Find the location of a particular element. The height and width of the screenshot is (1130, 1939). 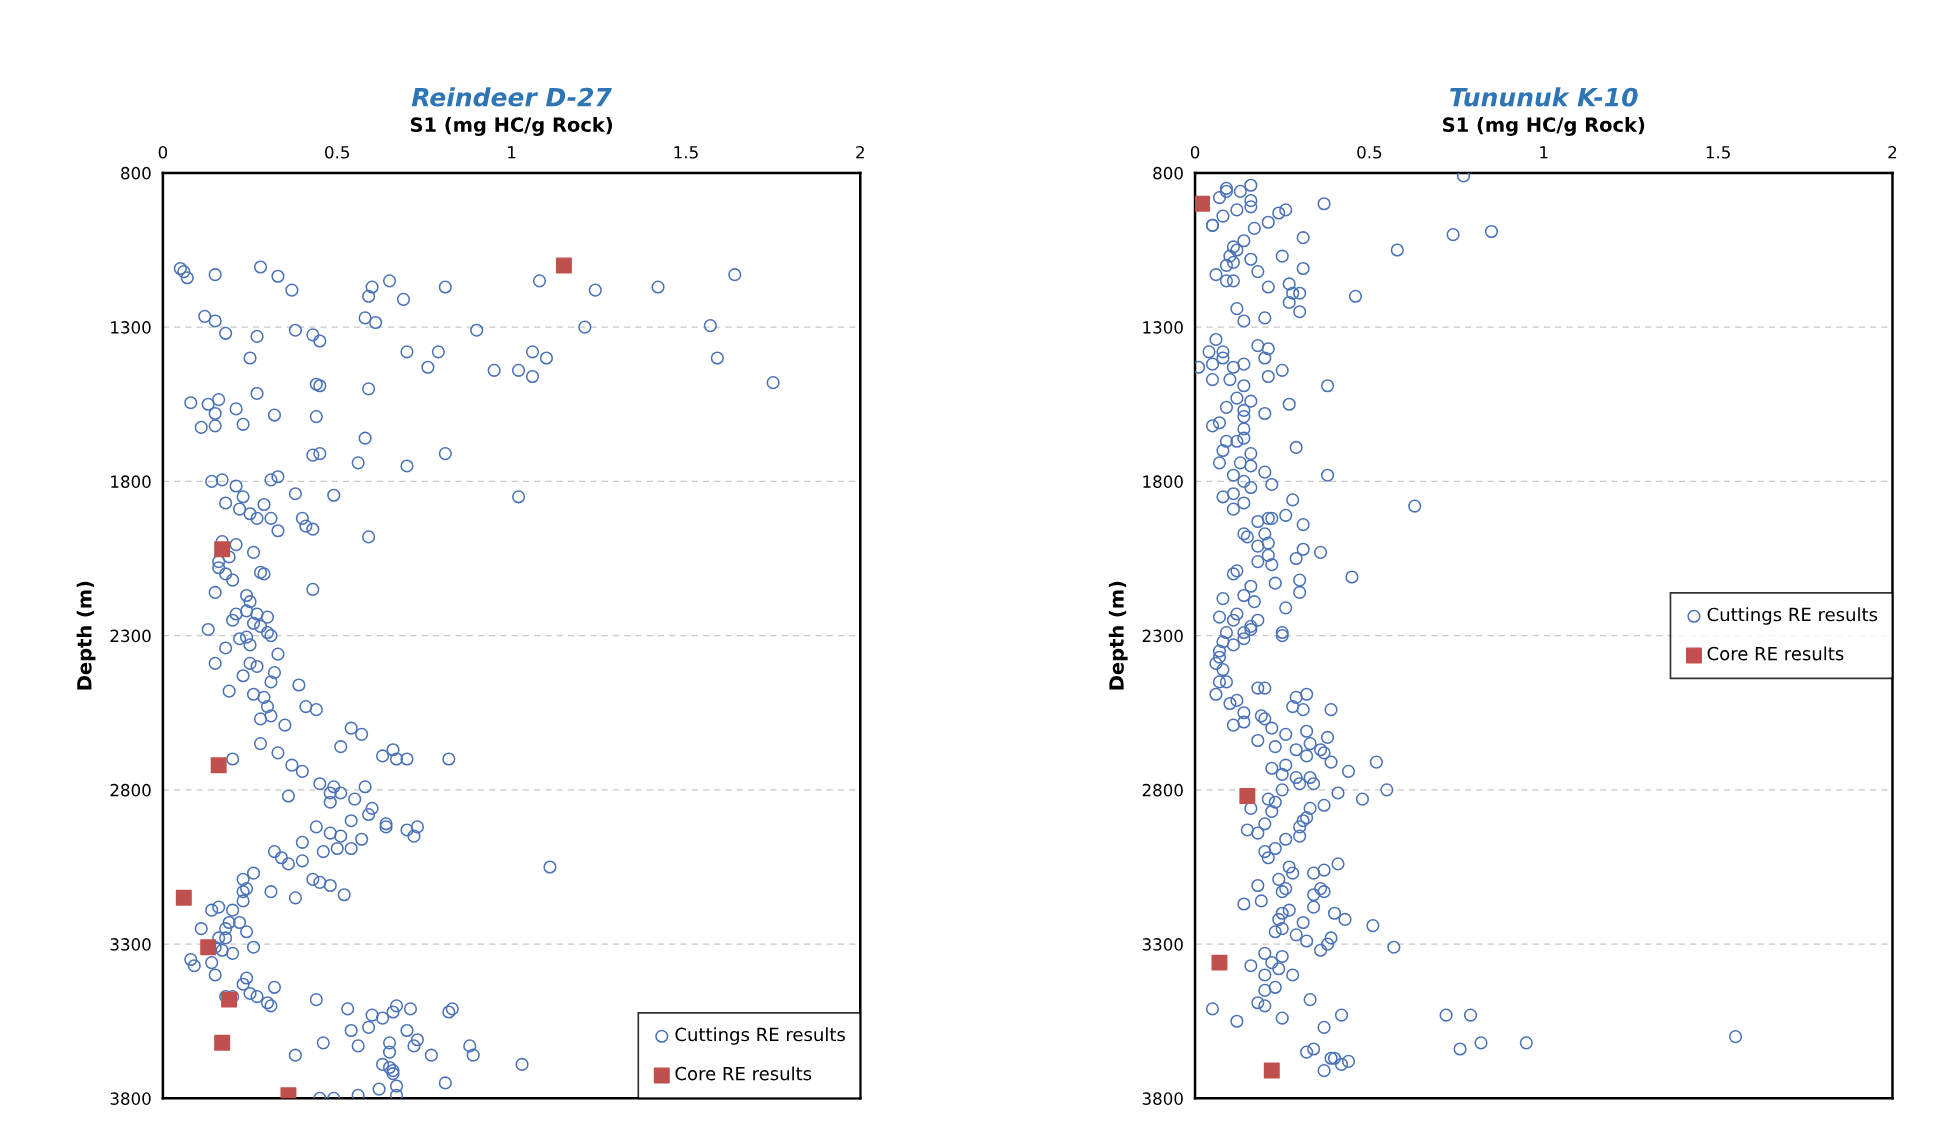

chart-title: Reindeer D-27 is located at coordinates (511, 97).